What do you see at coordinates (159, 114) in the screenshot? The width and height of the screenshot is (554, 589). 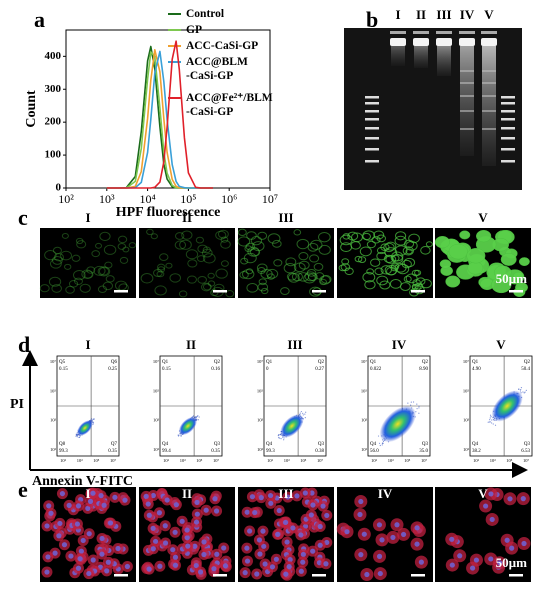 I see `histogram-line` at bounding box center [159, 114].